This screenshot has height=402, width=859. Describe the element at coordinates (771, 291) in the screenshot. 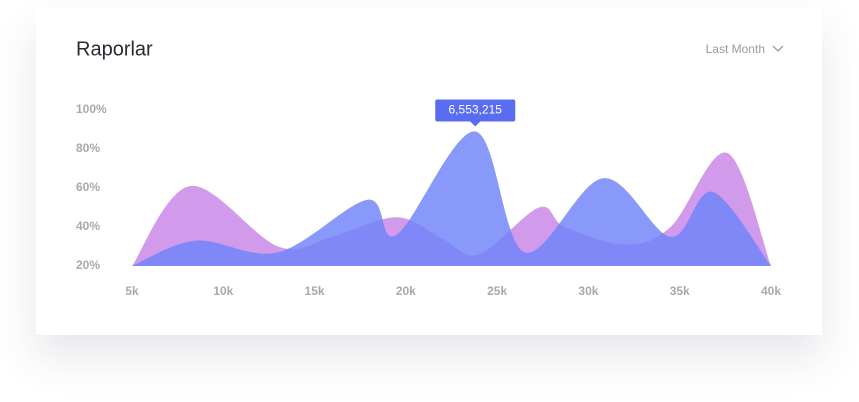

I see `x-tick-label: 40k` at that location.